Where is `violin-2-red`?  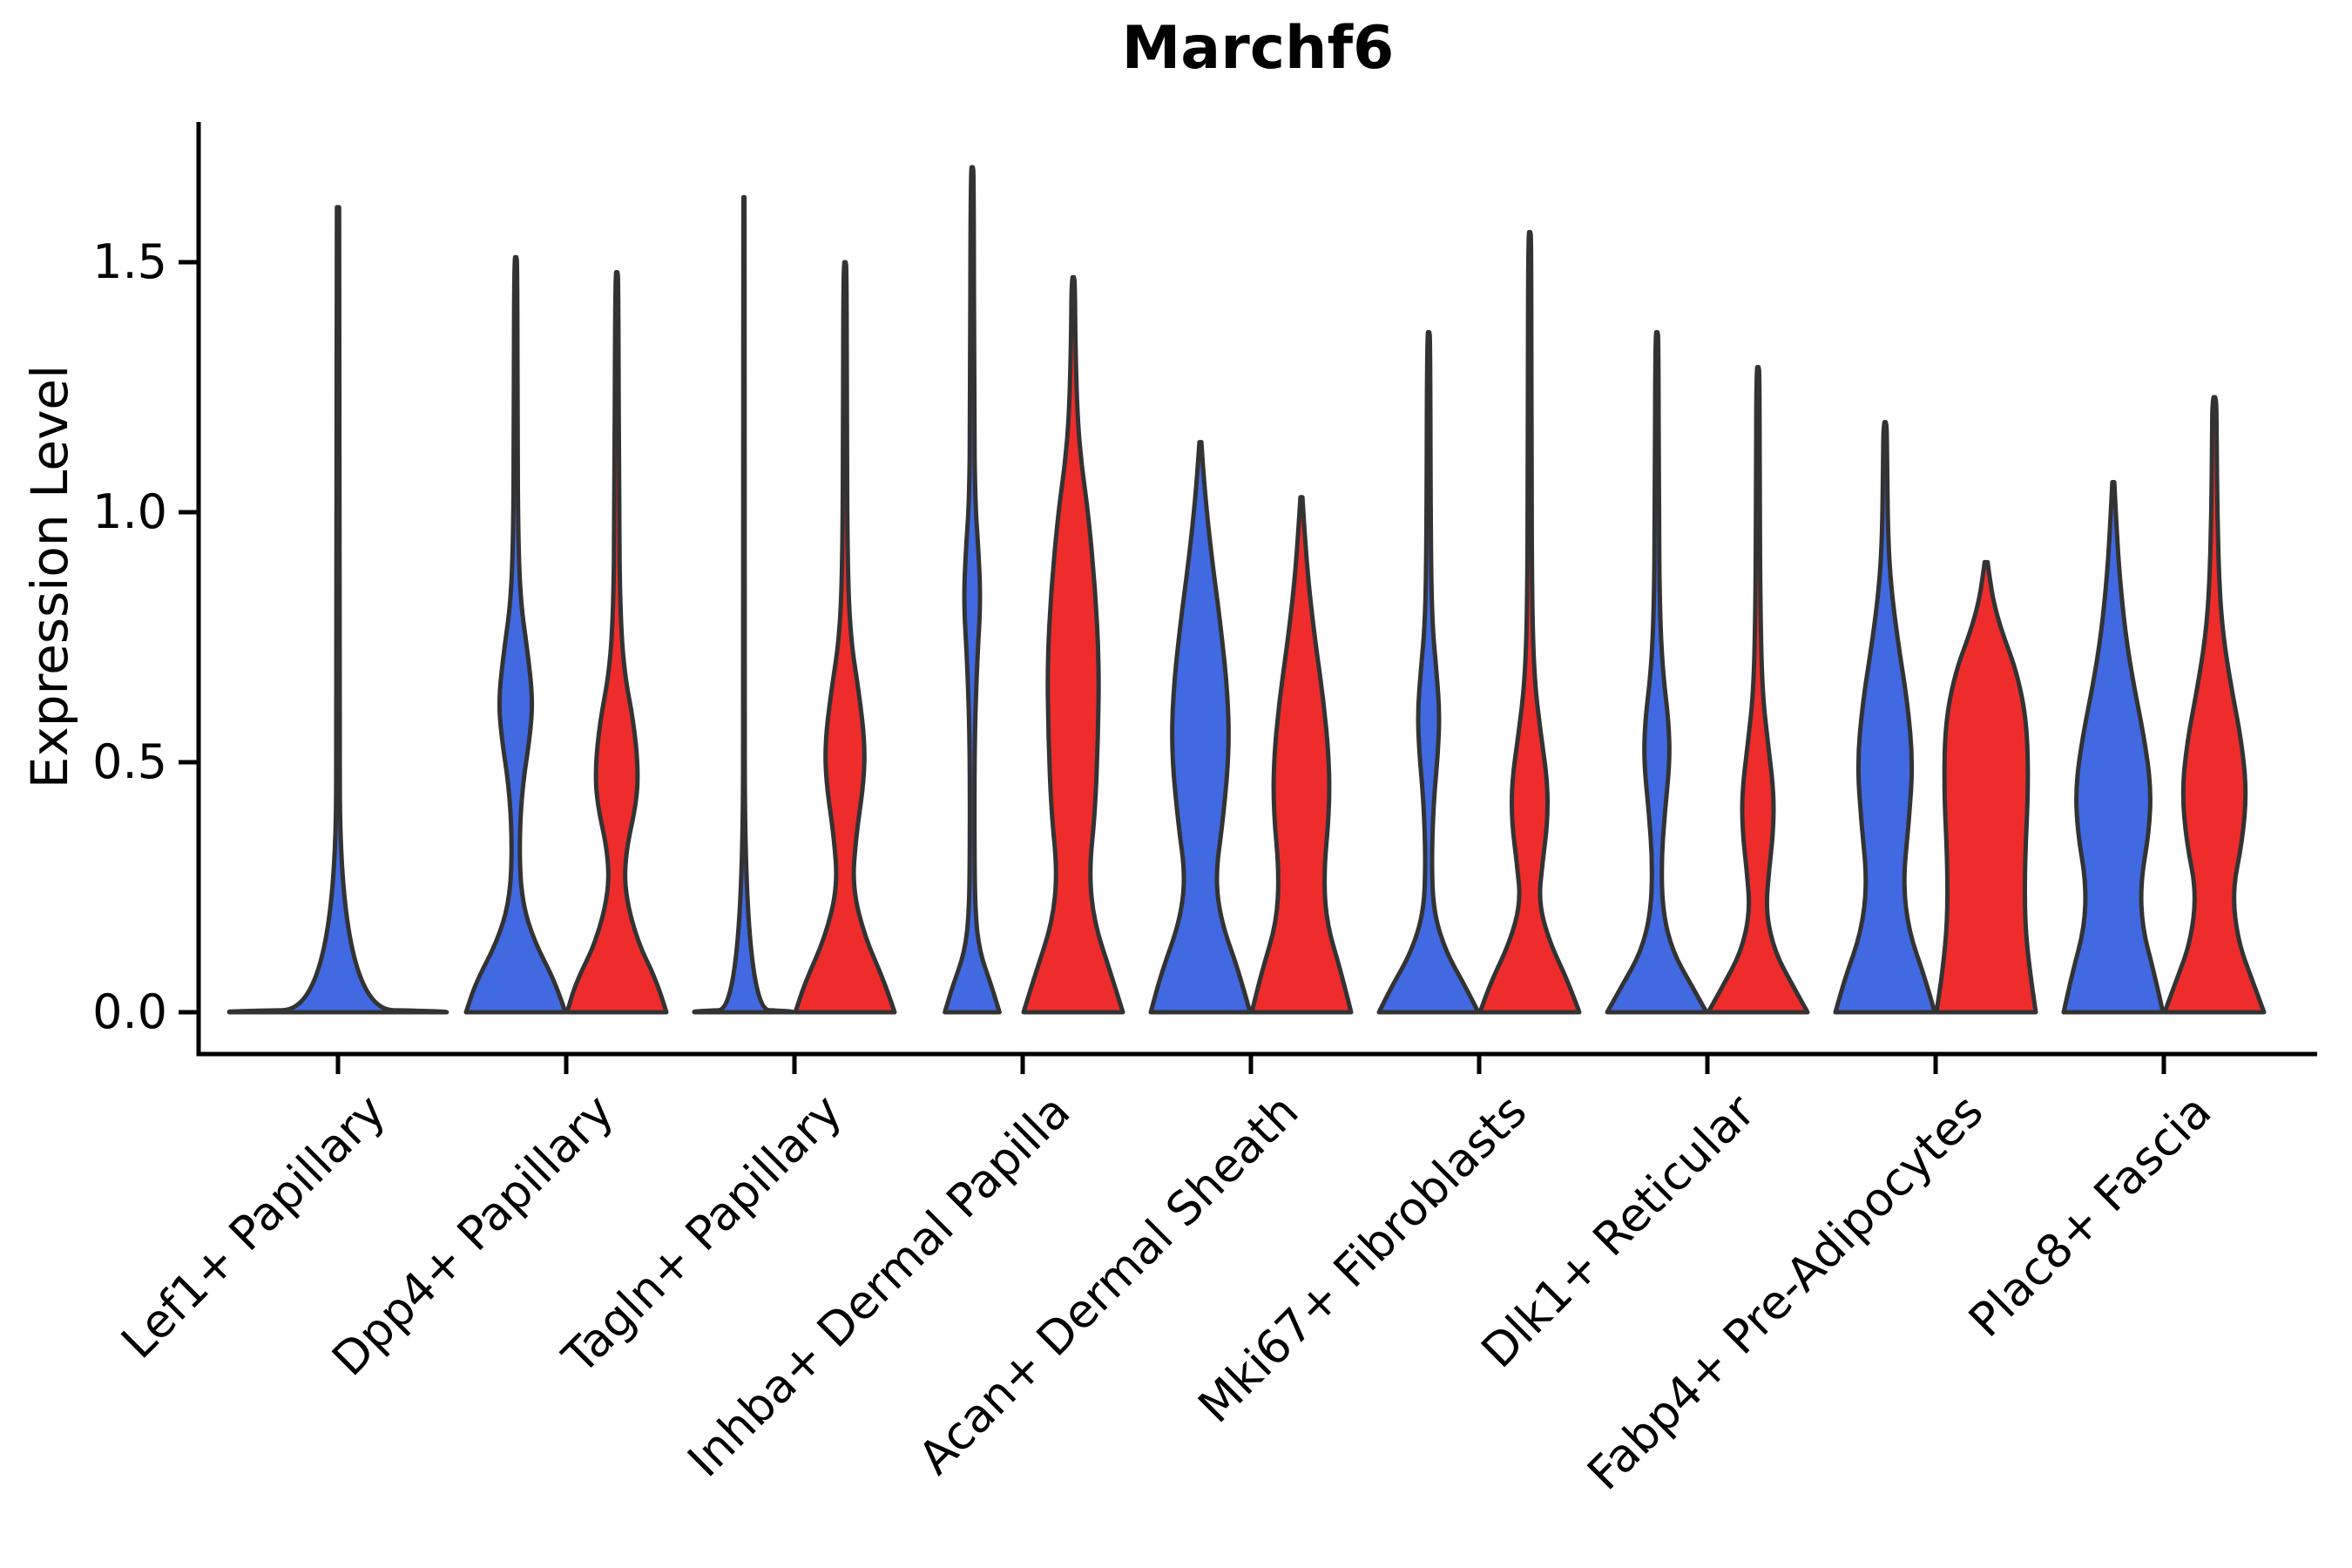 violin-2-red is located at coordinates (845, 638).